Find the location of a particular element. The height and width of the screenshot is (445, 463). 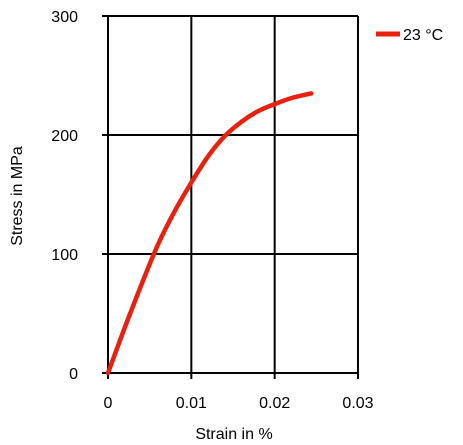

x-axis-label: Strain in % is located at coordinates (233, 434).